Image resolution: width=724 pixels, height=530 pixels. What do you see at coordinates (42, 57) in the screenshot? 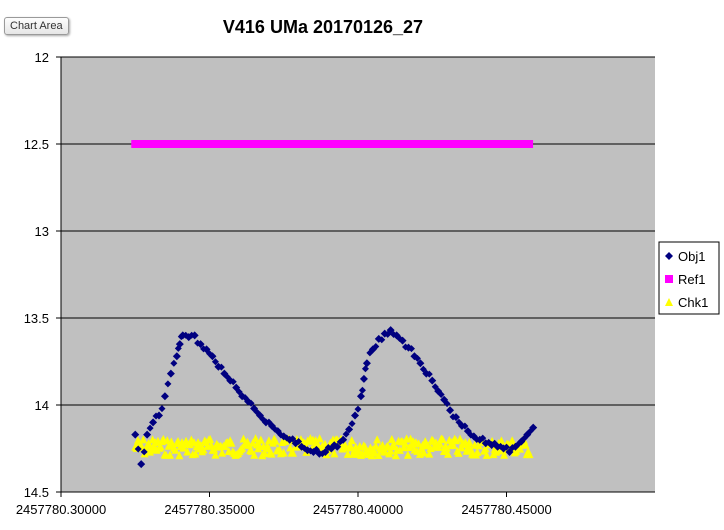
I see `y-tick-label: 12` at bounding box center [42, 57].